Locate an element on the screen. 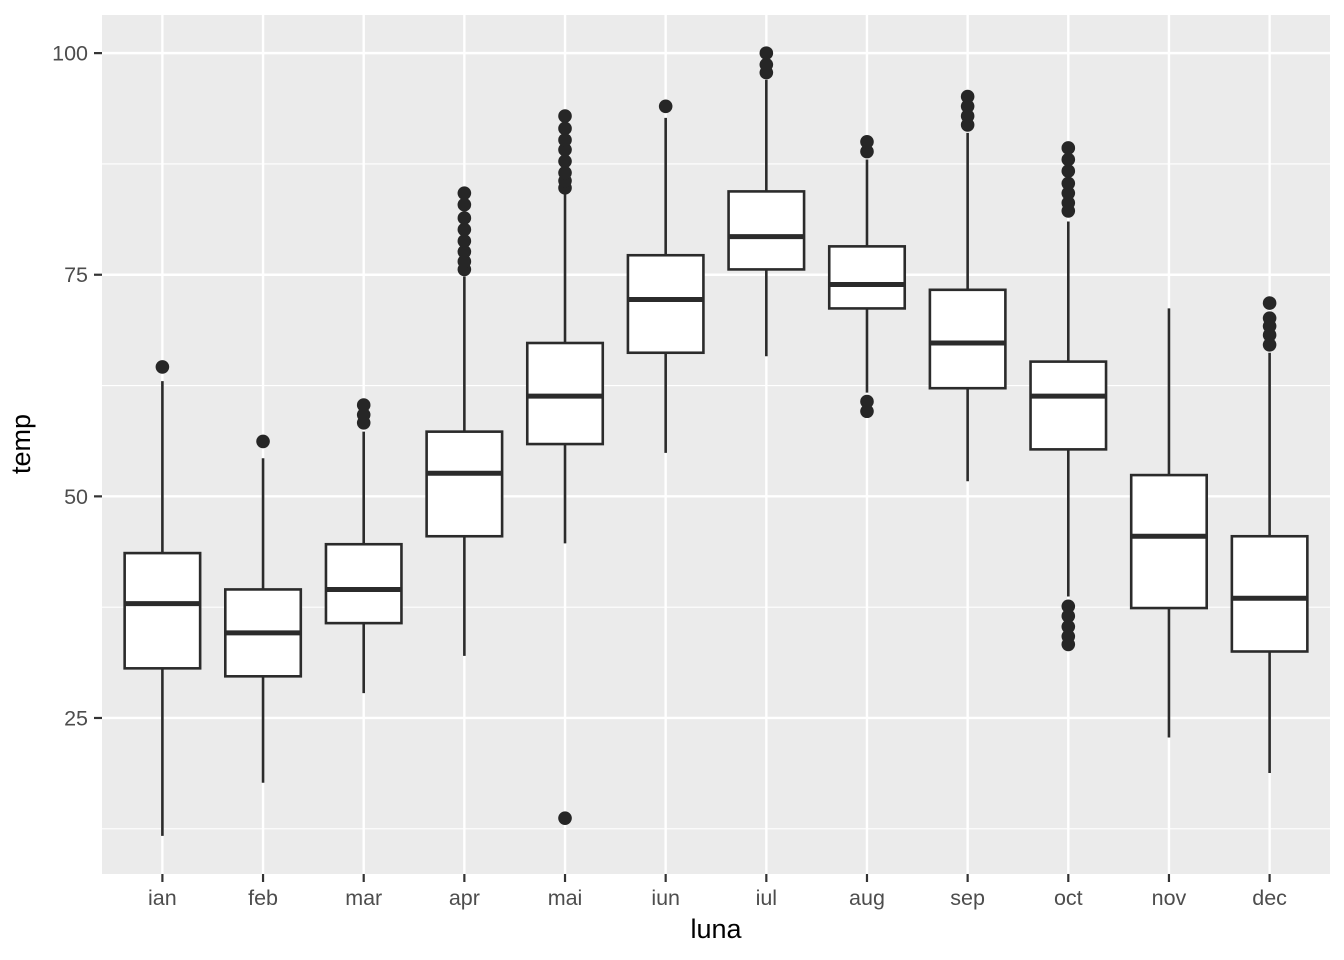  boxplot-oct is located at coordinates (1068, 396).